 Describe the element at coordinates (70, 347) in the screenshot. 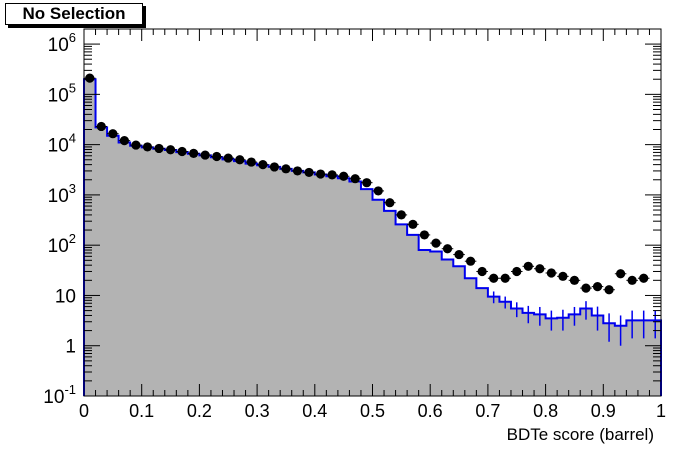

I see `y-tick-label: 1` at that location.